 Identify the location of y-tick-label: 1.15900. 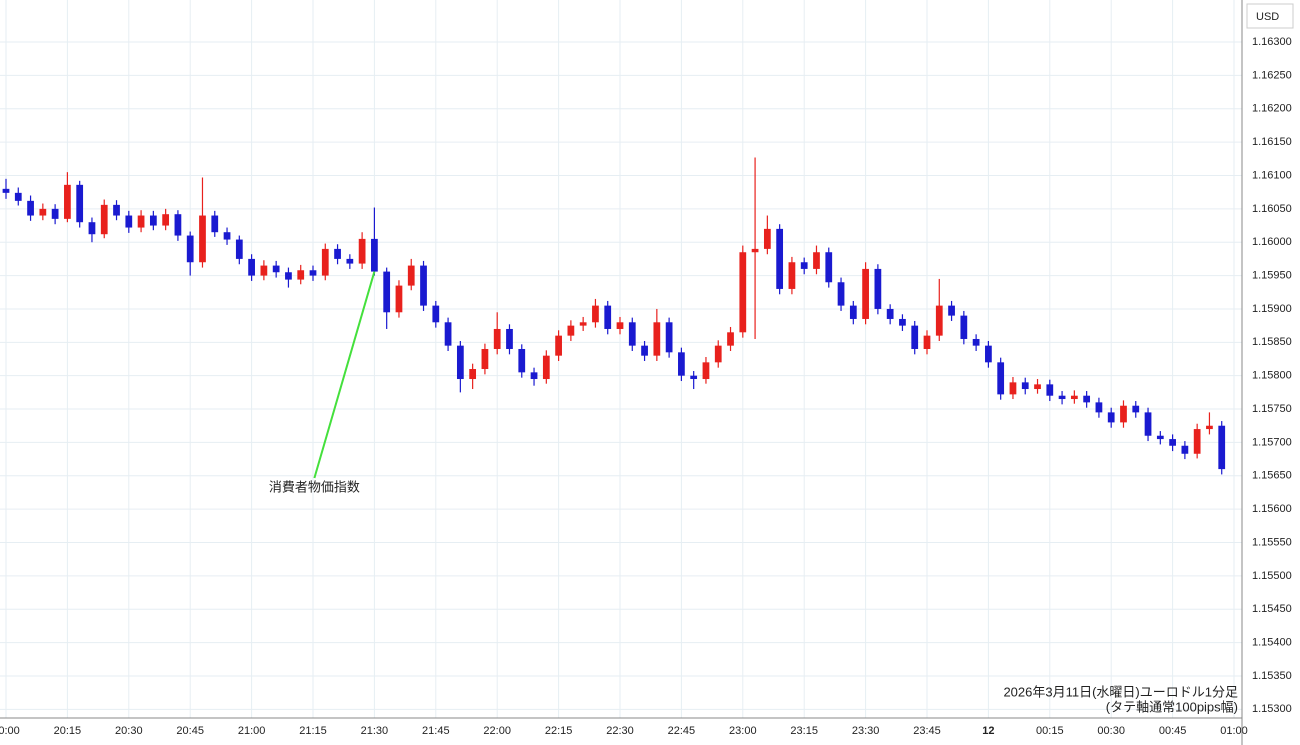
(1272, 309).